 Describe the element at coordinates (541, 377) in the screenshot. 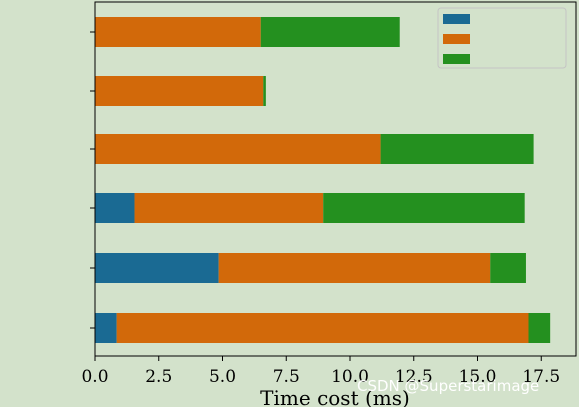

I see `x-tick-label: 17.5` at that location.